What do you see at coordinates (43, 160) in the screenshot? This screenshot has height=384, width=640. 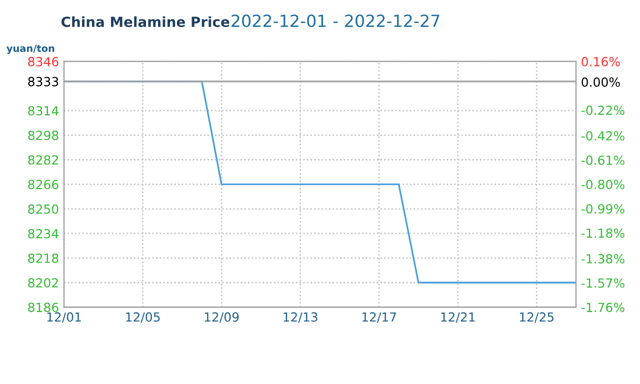 I see `y-tick-label: 8282` at bounding box center [43, 160].